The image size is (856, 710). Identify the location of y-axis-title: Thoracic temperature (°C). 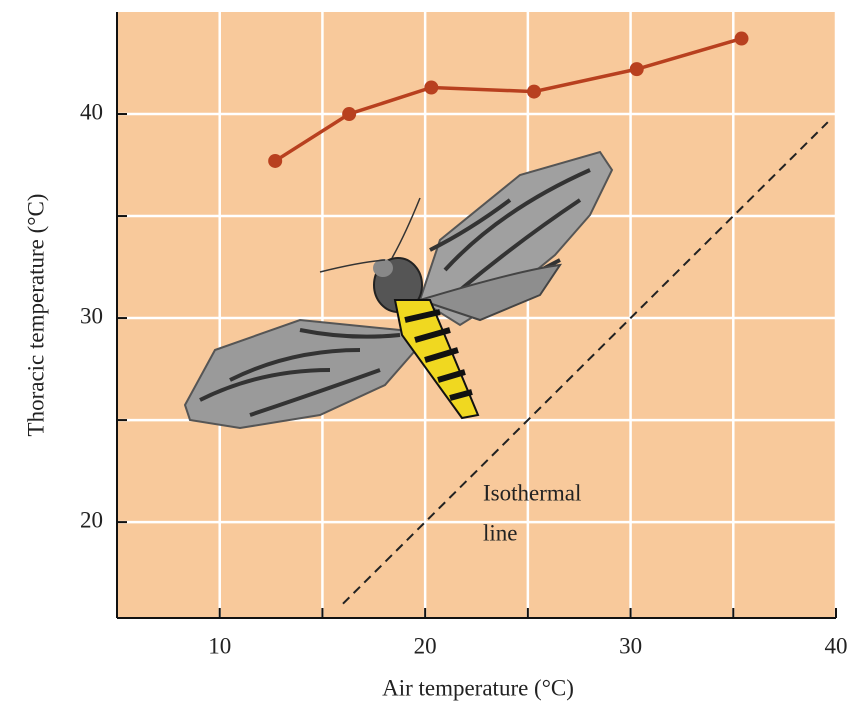
(35, 315).